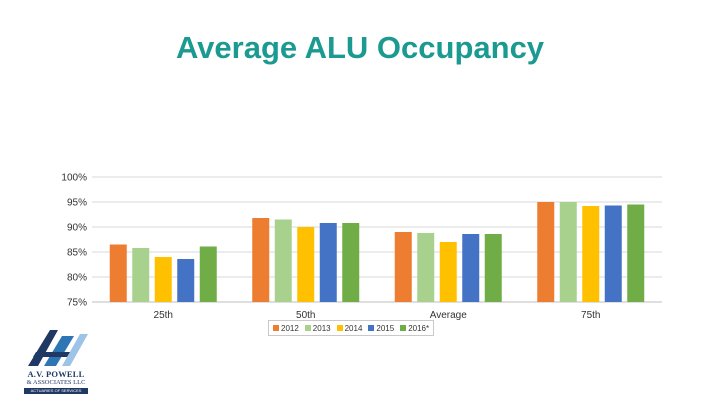 The height and width of the screenshot is (405, 720). I want to click on y-axis-ticks: 75% 80% 85% 90% 95% 100%, so click(74, 241).